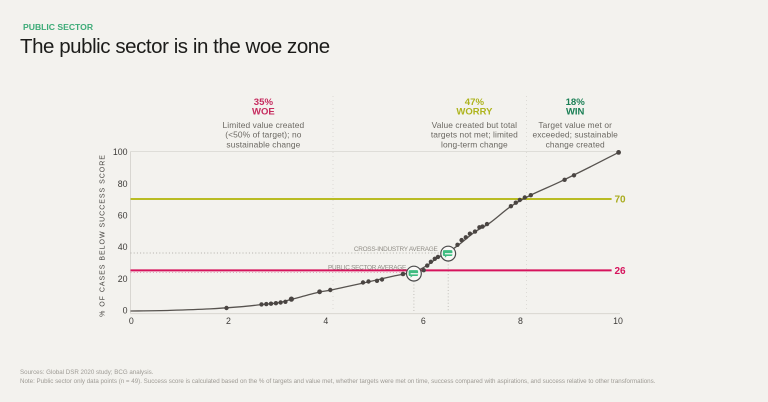 This screenshot has width=768, height=402. Describe the element at coordinates (618, 321) in the screenshot. I see `svg-text: 10` at that location.